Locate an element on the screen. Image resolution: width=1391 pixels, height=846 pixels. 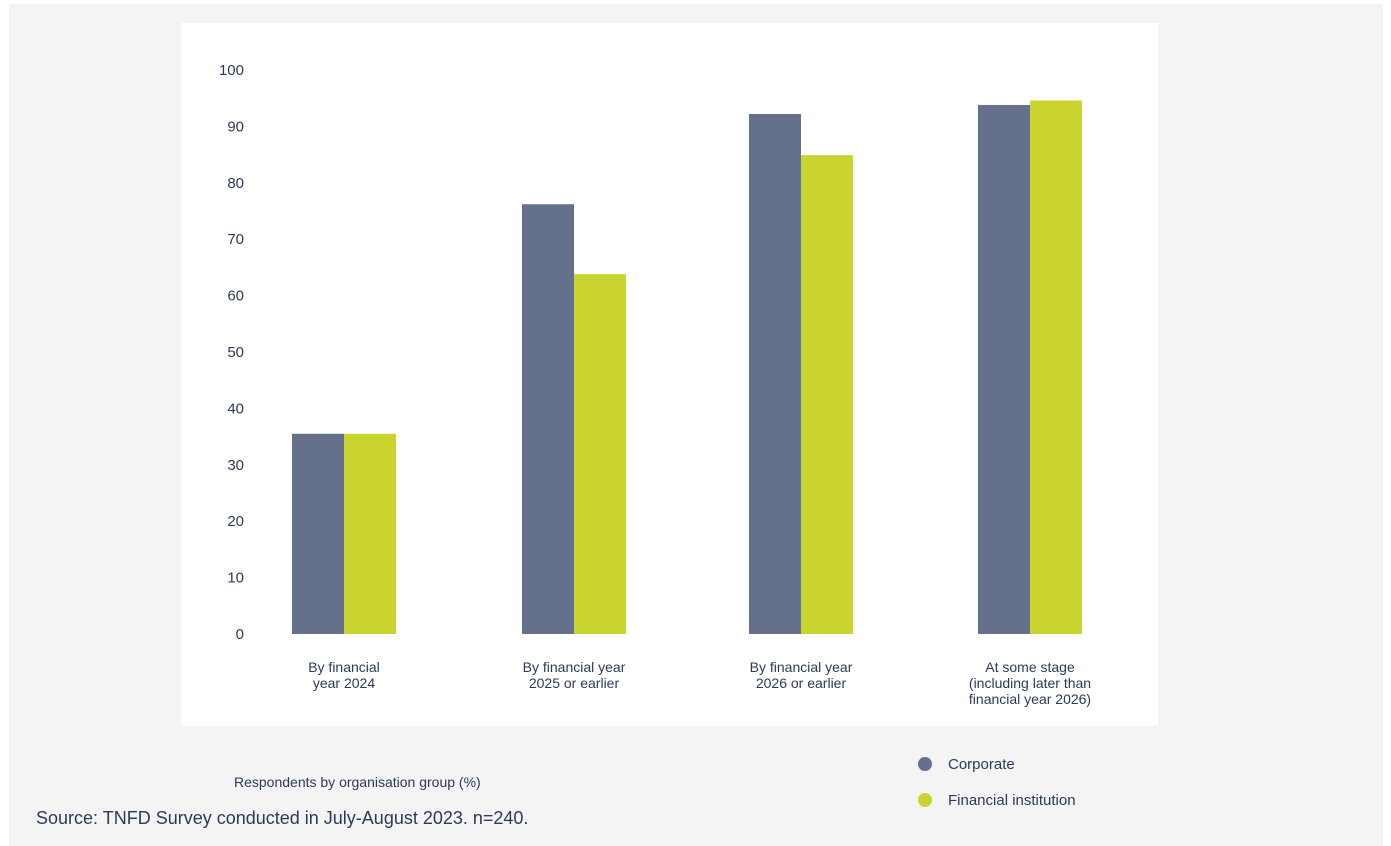
axis-label: Respondents by organisation group (%) is located at coordinates (357, 782).